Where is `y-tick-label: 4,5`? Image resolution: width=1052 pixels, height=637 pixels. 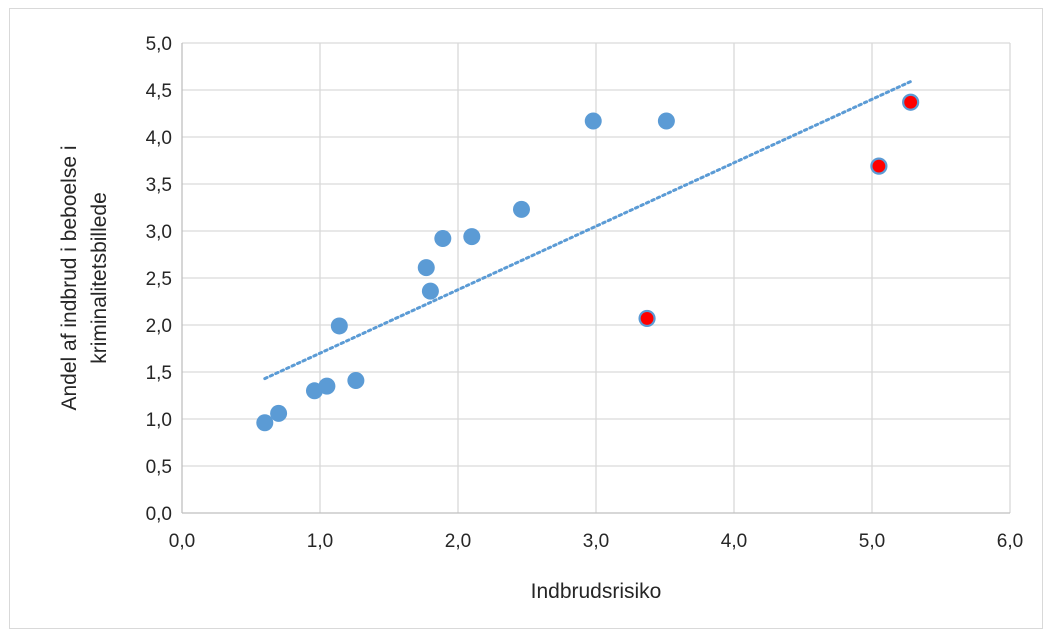 y-tick-label: 4,5 is located at coordinates (159, 91).